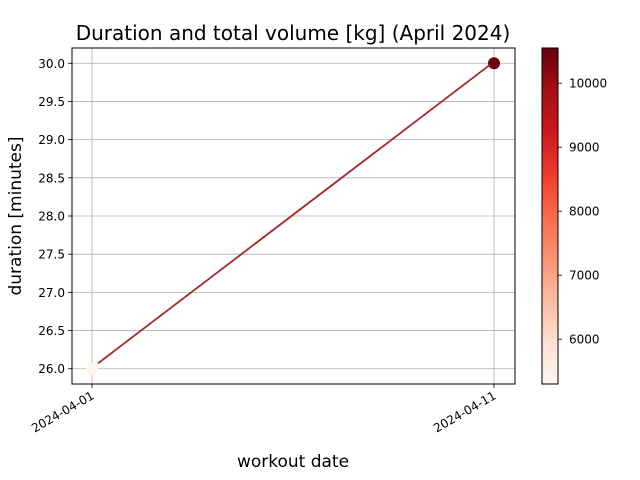  Describe the element at coordinates (51, 64) in the screenshot. I see `y-tick-label: 30.0` at that location.